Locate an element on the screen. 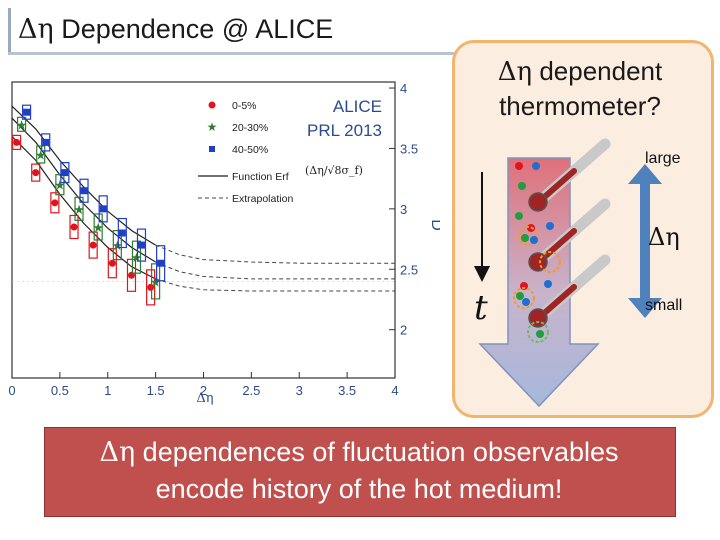  legend-label-erf-argument: (Δη/√8σ_f) is located at coordinates (334, 170).